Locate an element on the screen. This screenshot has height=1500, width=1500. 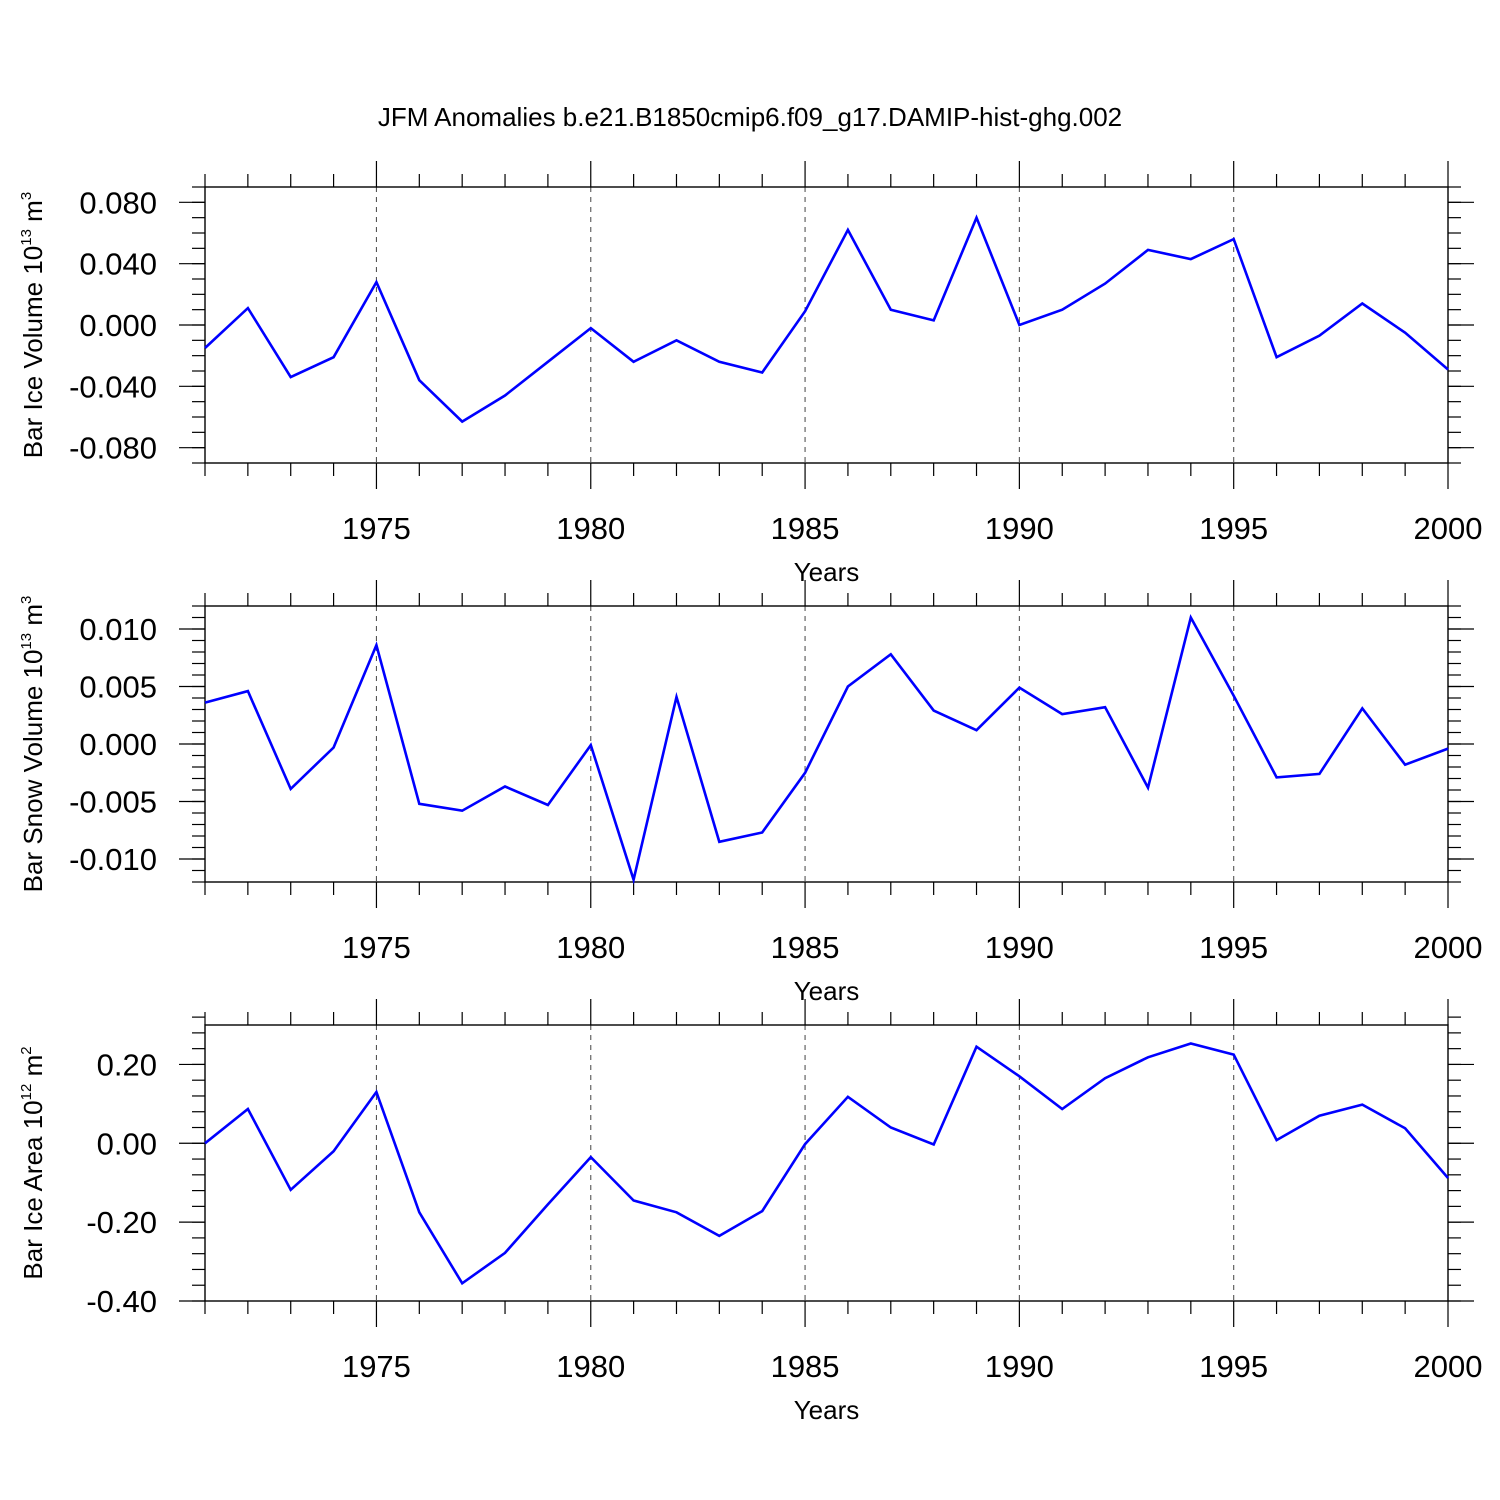
y-axis-label: Bar Ice Volume 1013 m3 is located at coordinates (33, 325).